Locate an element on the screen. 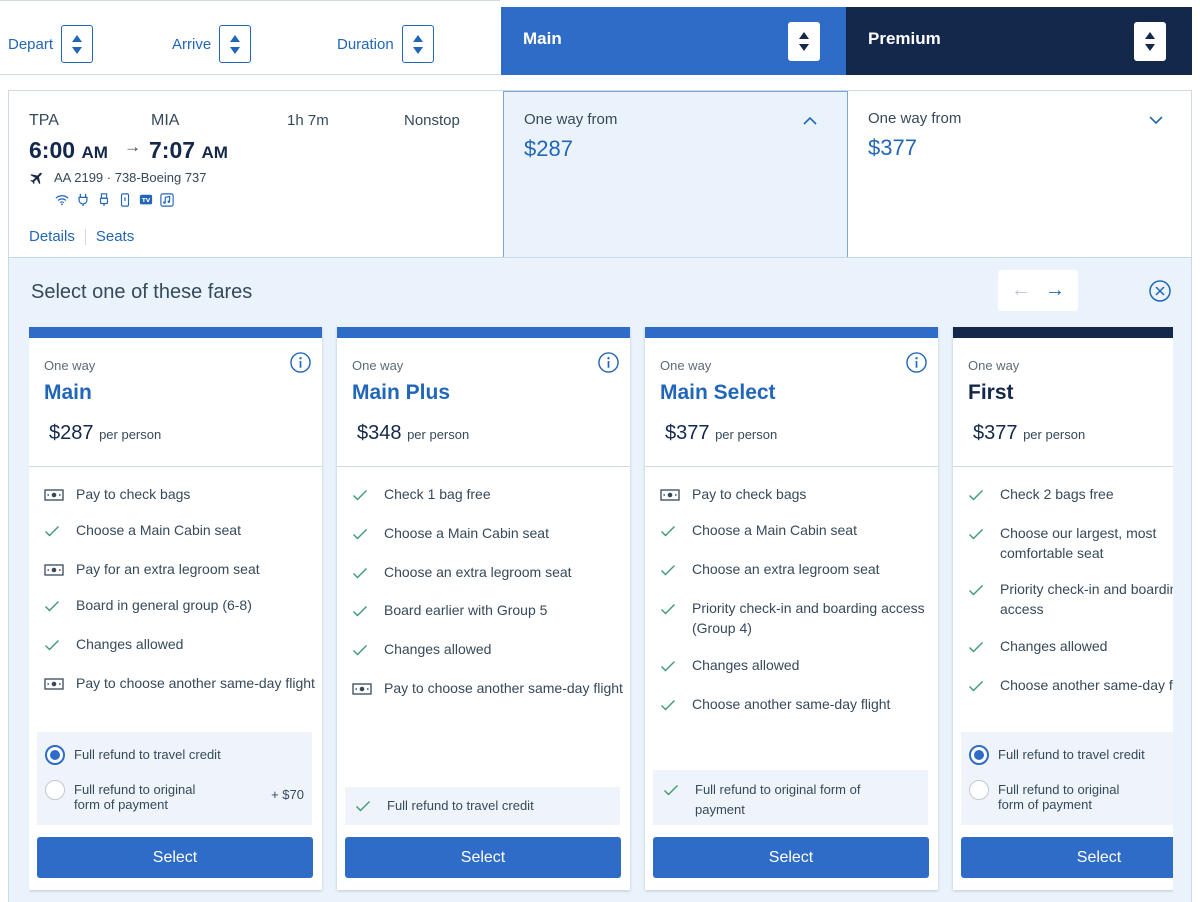 This screenshot has height=902, width=1200. close-icon is located at coordinates (1160, 291).